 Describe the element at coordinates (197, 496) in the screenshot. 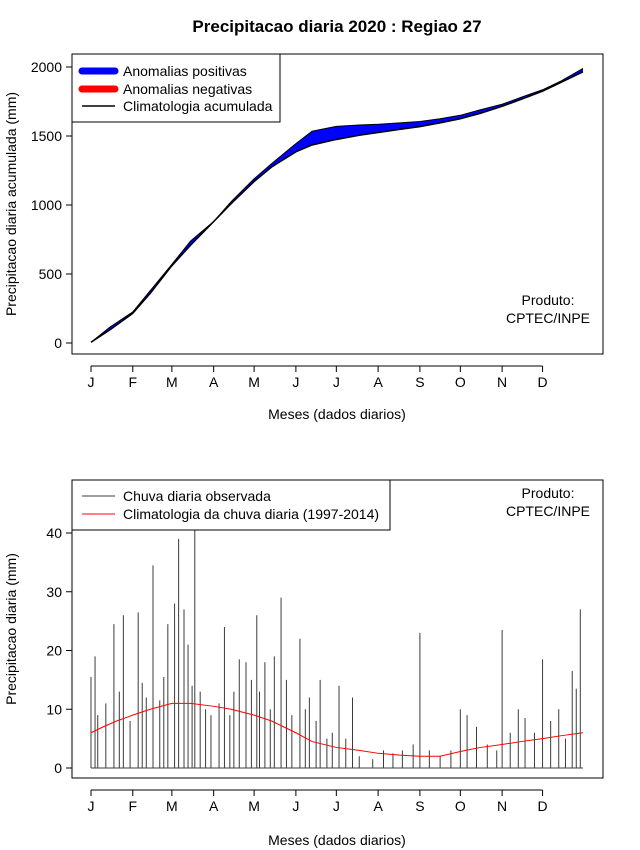

I see `legend-observed-label: Chuva diaria observada` at that location.